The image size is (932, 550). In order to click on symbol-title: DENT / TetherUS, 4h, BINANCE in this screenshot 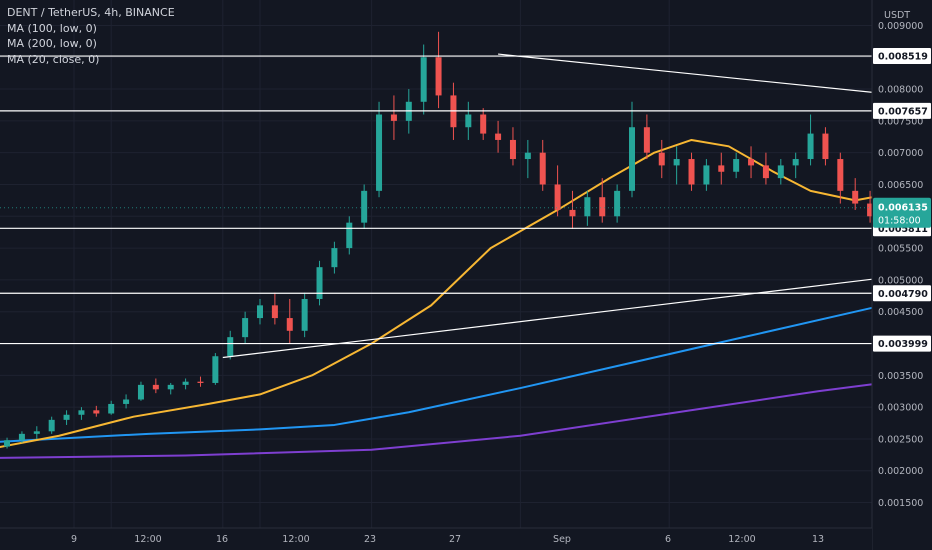, I will do `click(91, 12)`.